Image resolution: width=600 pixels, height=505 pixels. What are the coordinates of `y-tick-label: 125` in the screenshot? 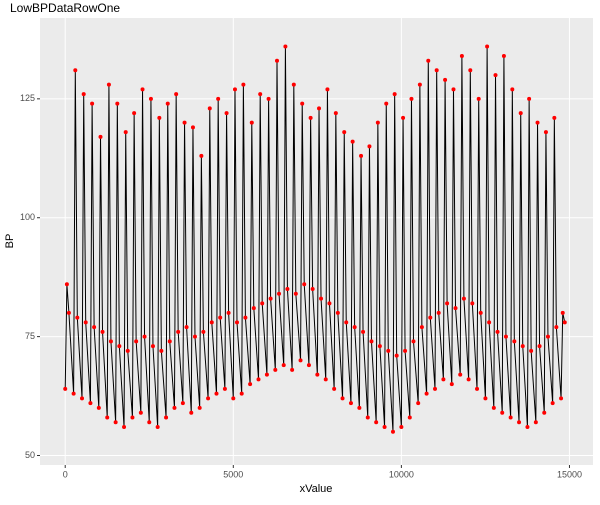 It's located at (27, 98).